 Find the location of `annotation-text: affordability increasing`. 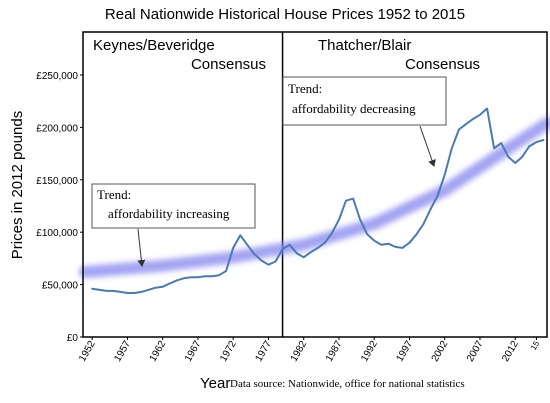

annotation-text: affordability increasing is located at coordinates (169, 213).